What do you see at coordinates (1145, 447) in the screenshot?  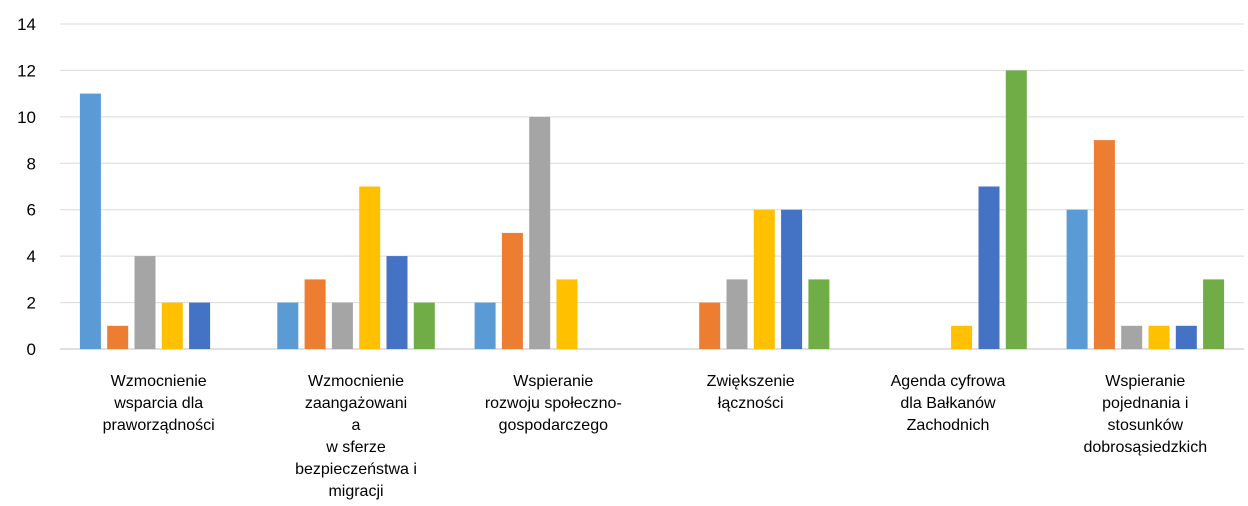 I see `x-category-label: dobrosąsiedzkich` at bounding box center [1145, 447].